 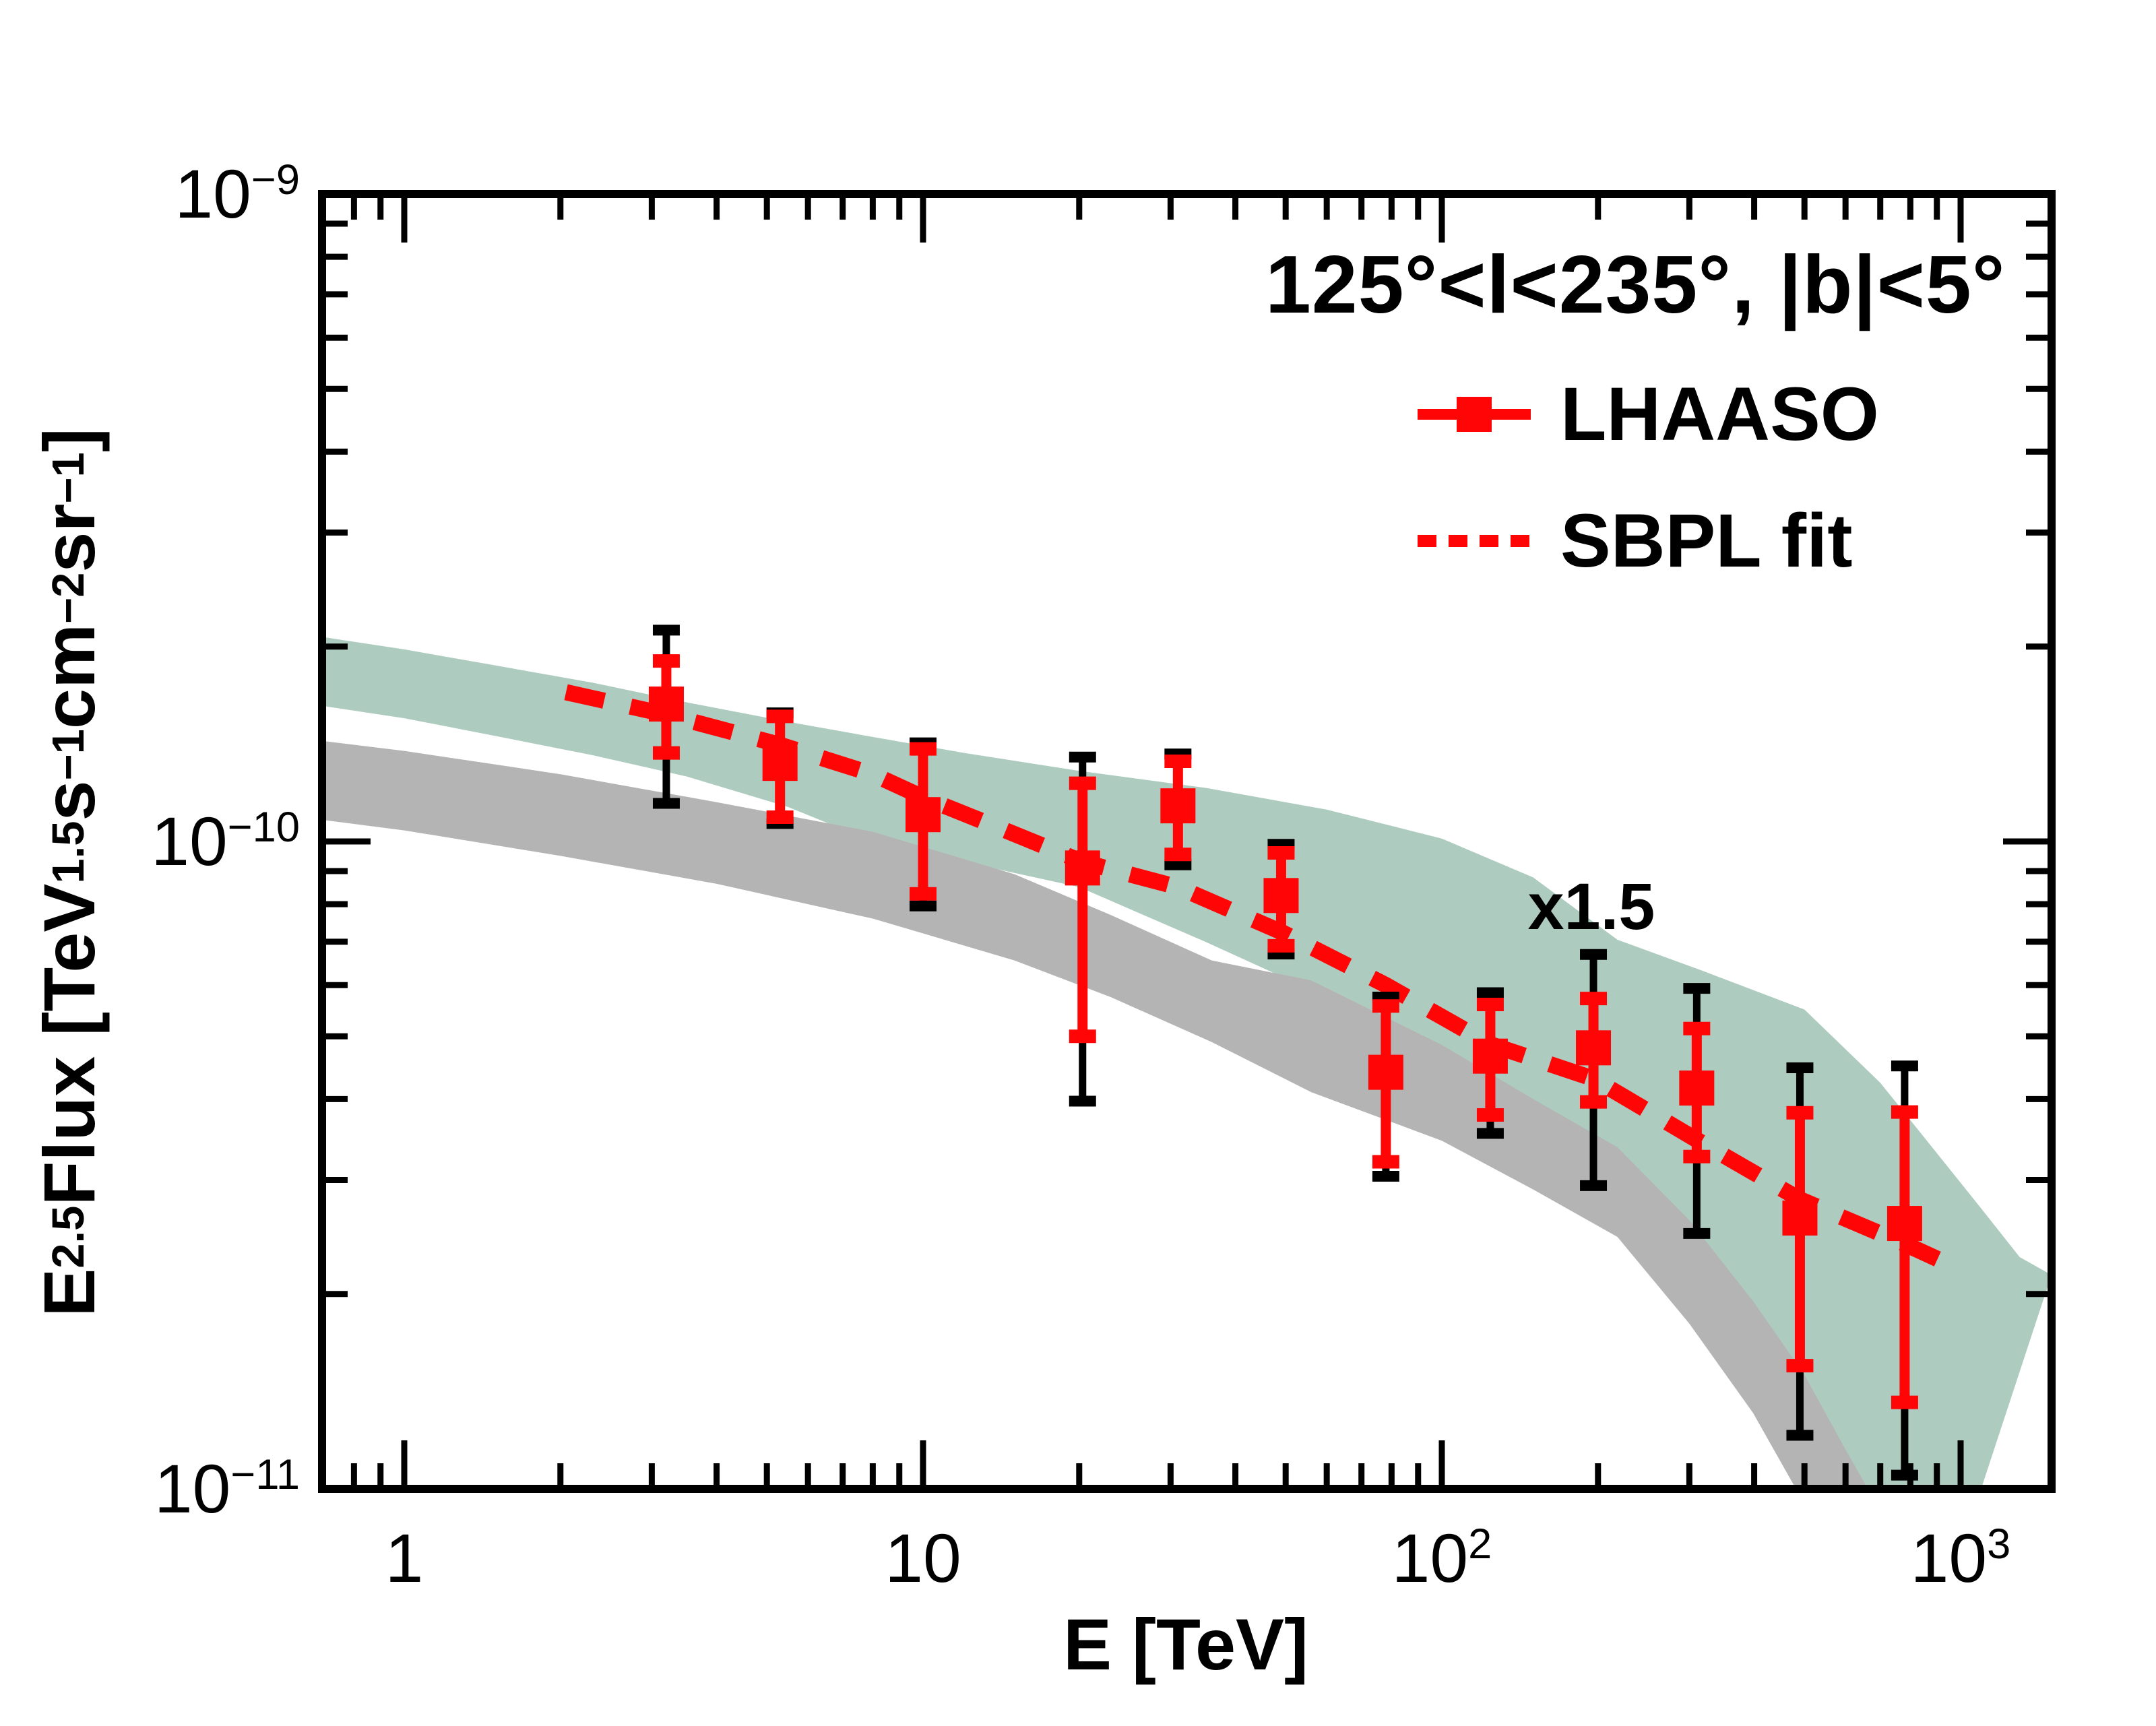 What do you see at coordinates (69, 440) in the screenshot?
I see `y-axis-title-segment: ]` at bounding box center [69, 440].